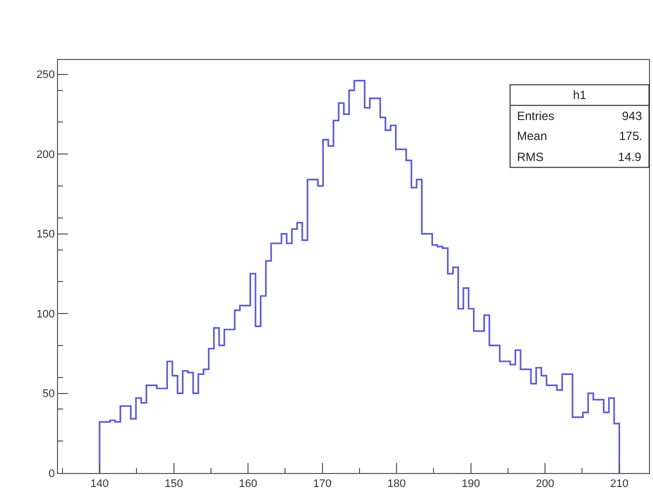  What do you see at coordinates (579, 116) in the screenshot?
I see `text: Entries 943` at bounding box center [579, 116].